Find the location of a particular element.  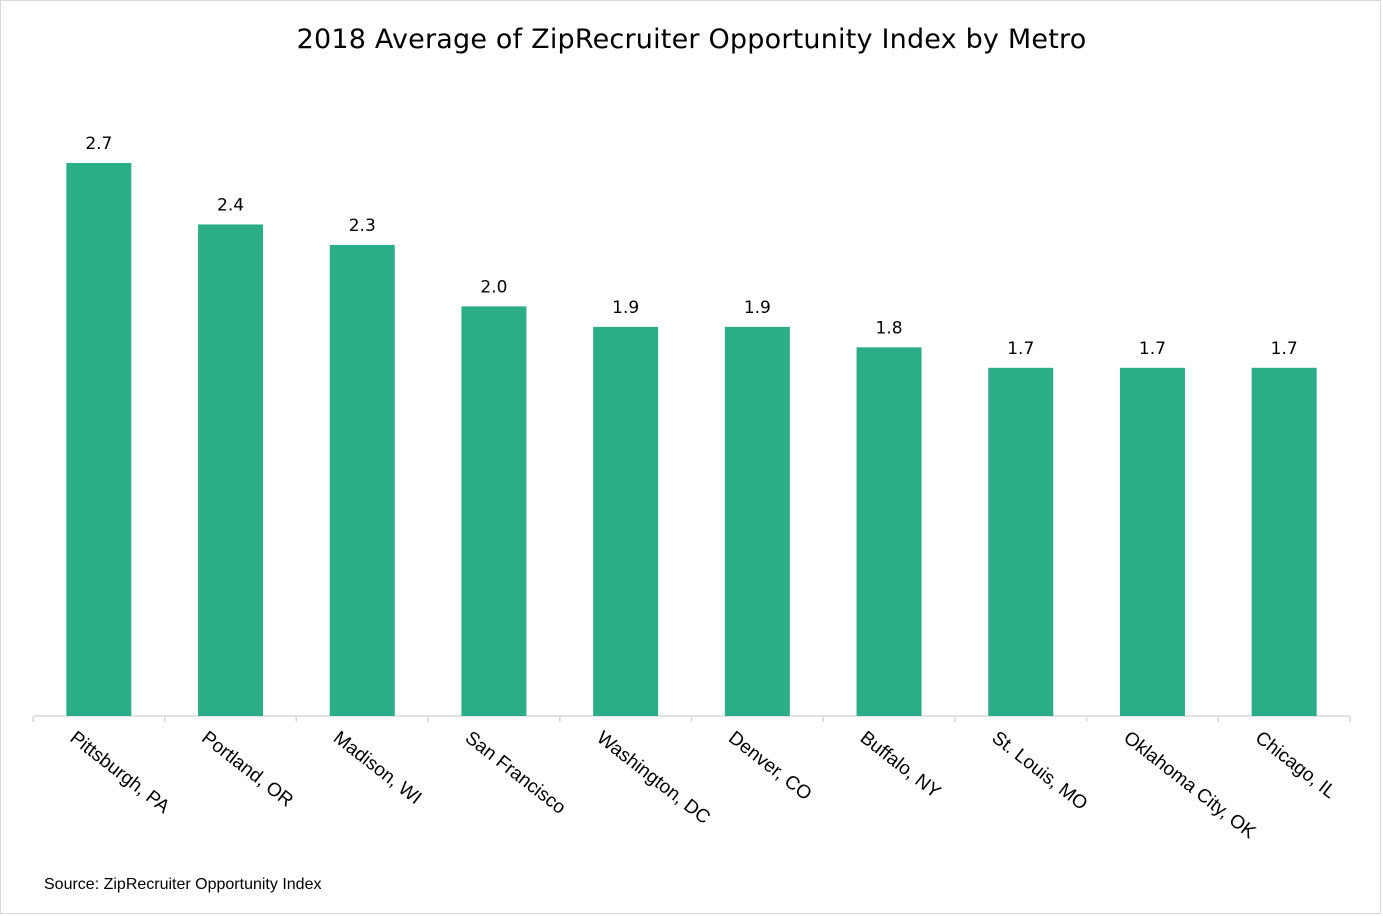

x-tick-label: Madison, WI is located at coordinates (377, 768).